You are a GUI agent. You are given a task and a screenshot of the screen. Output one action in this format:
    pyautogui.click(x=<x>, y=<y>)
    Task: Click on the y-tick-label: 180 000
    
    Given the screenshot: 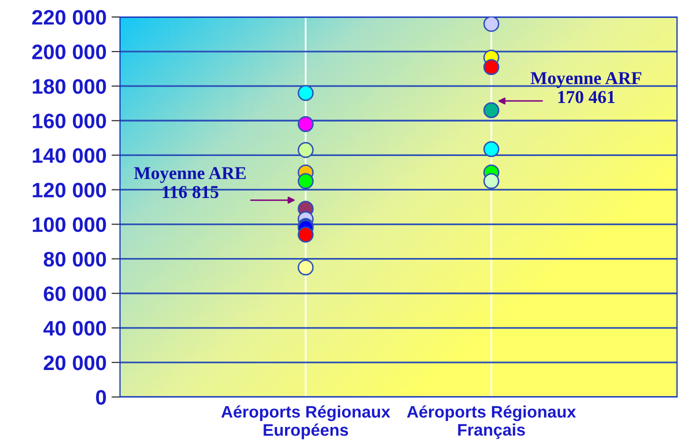 What is the action you would take?
    pyautogui.click(x=69, y=86)
    